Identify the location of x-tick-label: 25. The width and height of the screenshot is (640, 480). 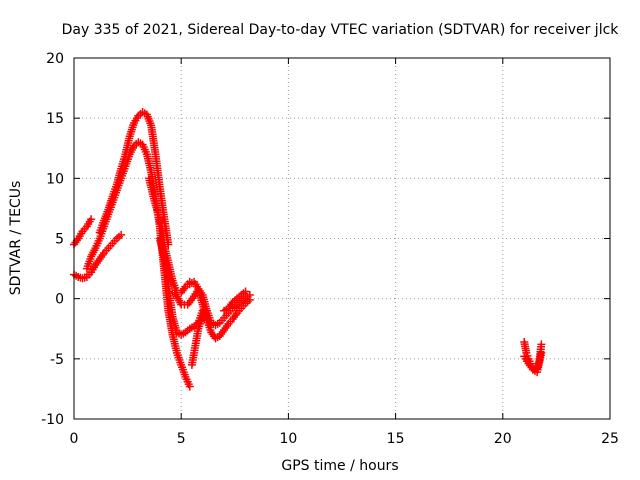
(610, 439).